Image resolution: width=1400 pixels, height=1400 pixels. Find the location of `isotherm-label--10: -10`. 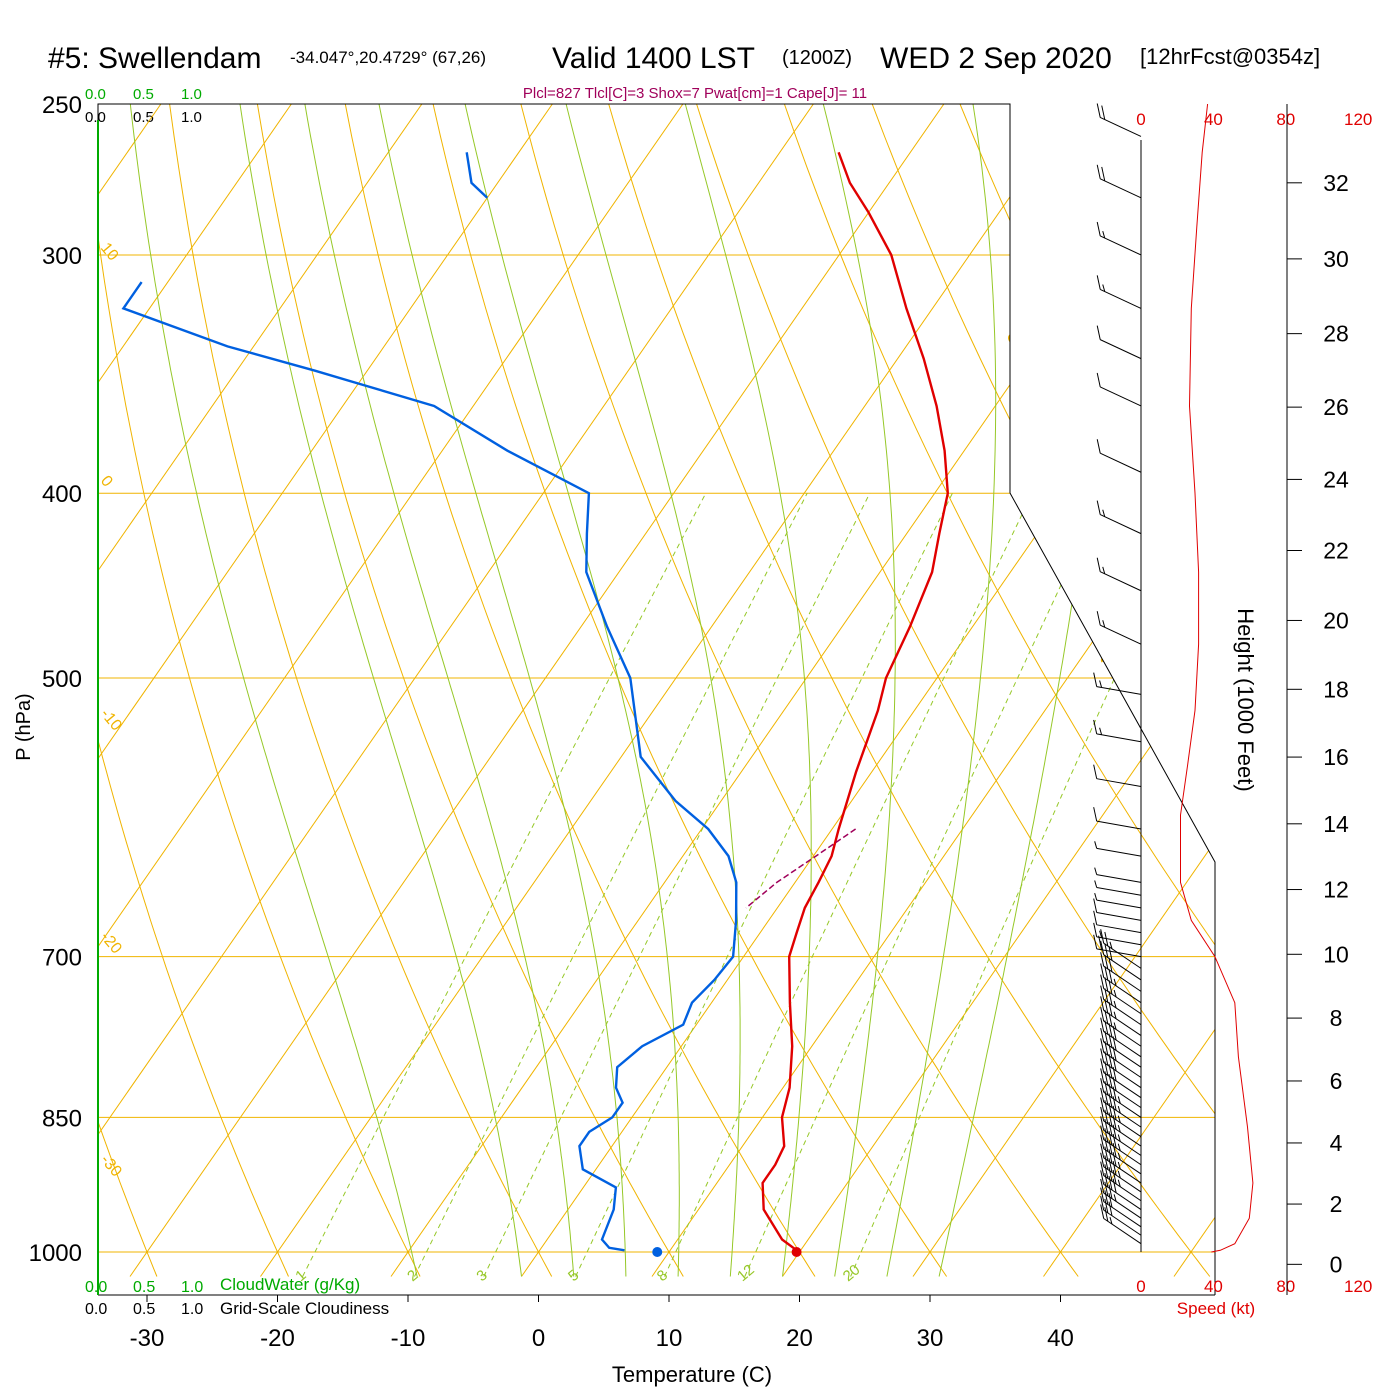

isotherm-label--10: -10 is located at coordinates (111, 720).